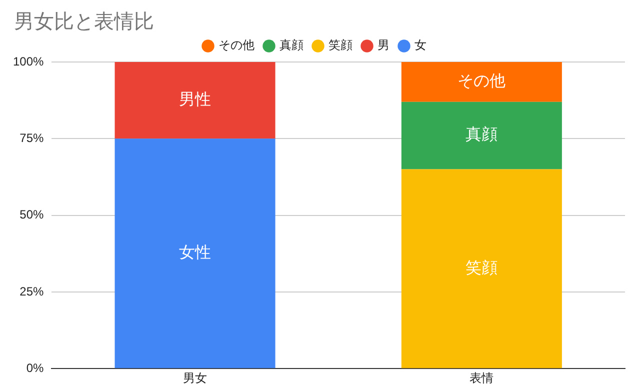 The height and width of the screenshot is (389, 640). I want to click on data-label: 真顔, so click(482, 134).